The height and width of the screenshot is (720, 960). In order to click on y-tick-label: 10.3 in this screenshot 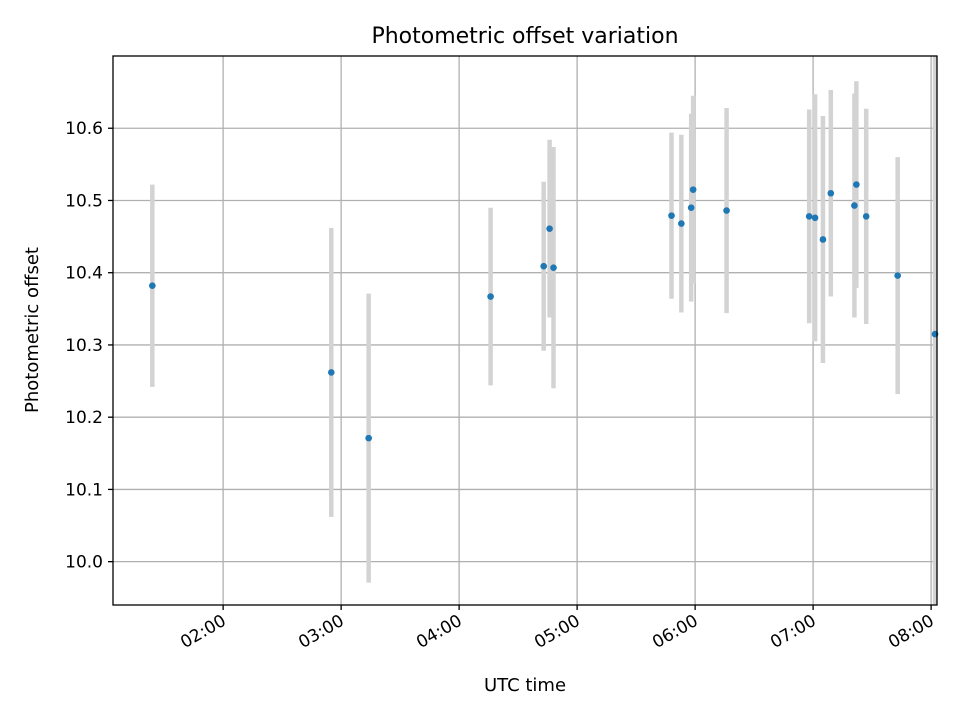, I will do `click(84, 346)`.